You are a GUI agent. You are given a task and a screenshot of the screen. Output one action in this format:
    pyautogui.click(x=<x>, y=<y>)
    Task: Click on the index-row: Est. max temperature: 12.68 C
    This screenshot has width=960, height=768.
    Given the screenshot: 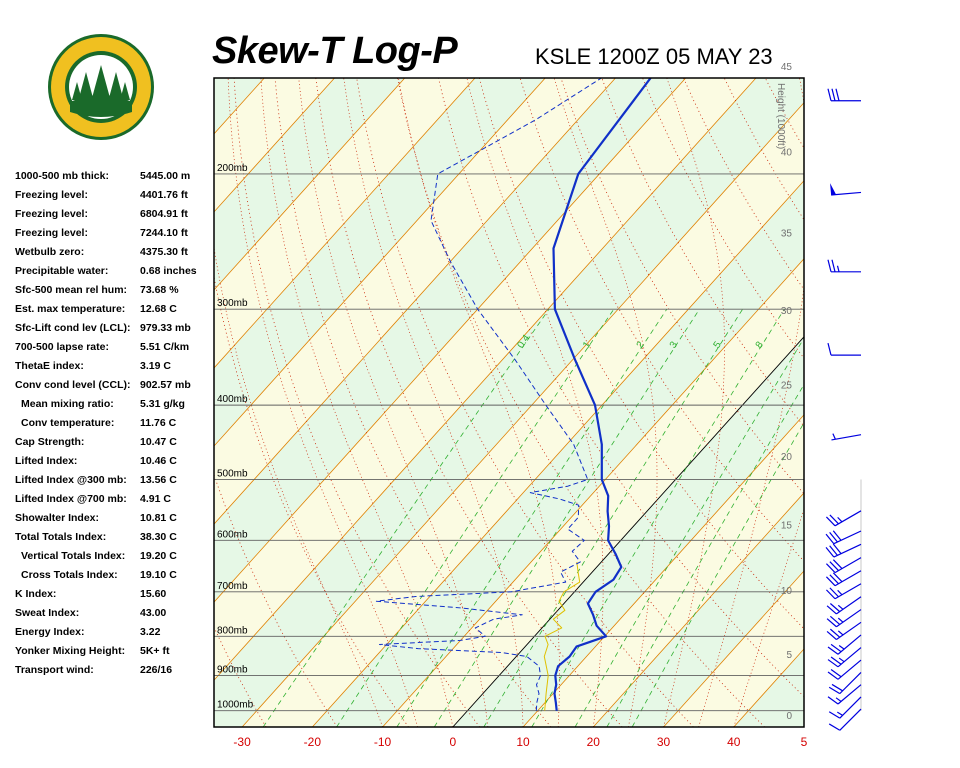 What is the action you would take?
    pyautogui.click(x=115, y=312)
    